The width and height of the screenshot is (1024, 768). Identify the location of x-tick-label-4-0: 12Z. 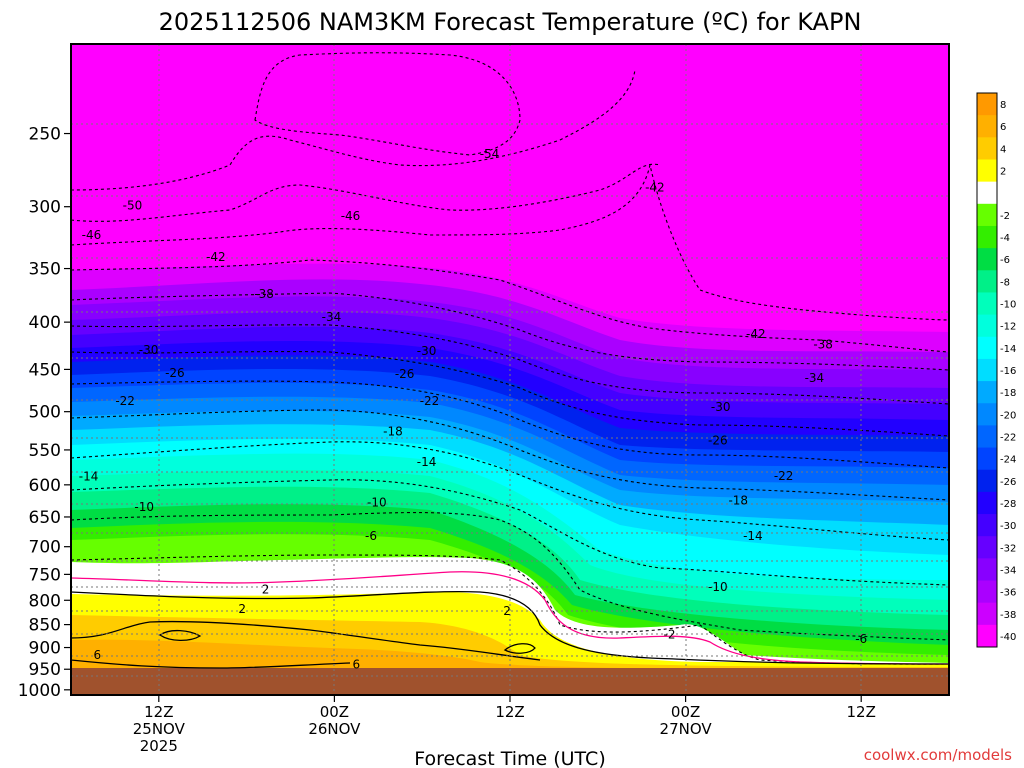
(861, 712).